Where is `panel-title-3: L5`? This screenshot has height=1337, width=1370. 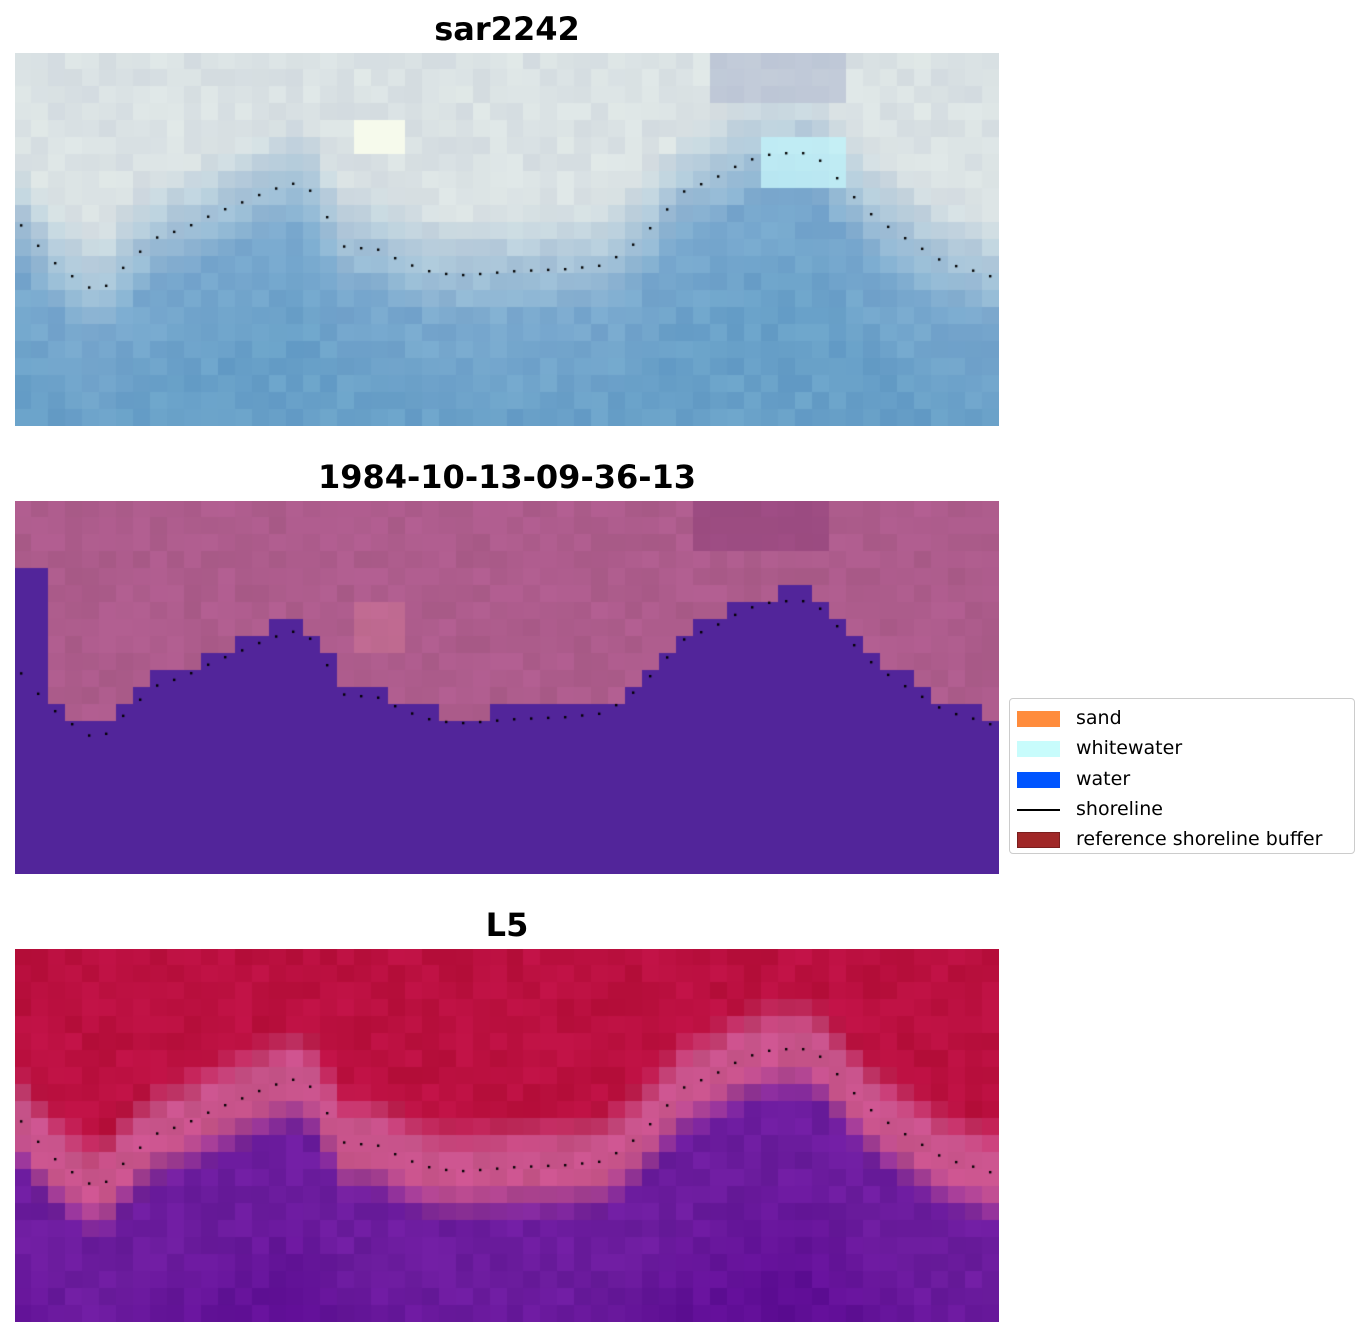 panel-title-3: L5 is located at coordinates (507, 925).